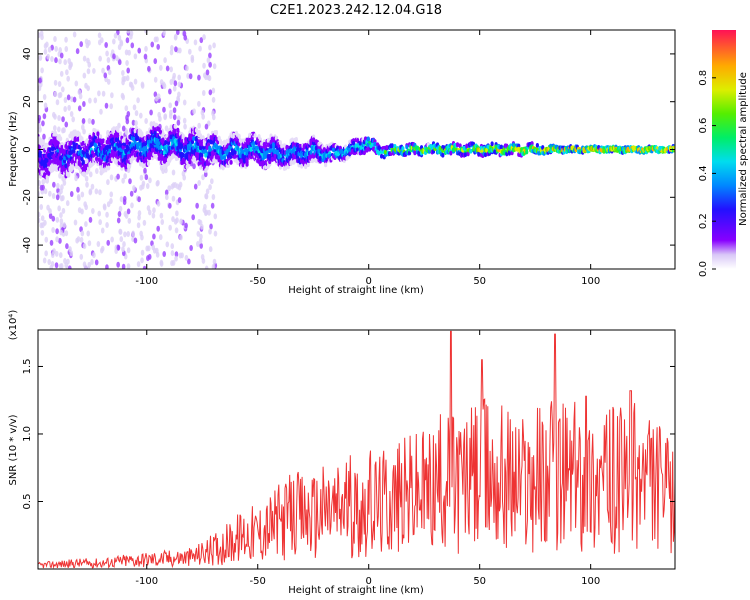 This screenshot has width=750, height=600. Describe the element at coordinates (356, 590) in the screenshot. I see `snr-x-label: Height of straight line (km)` at that location.